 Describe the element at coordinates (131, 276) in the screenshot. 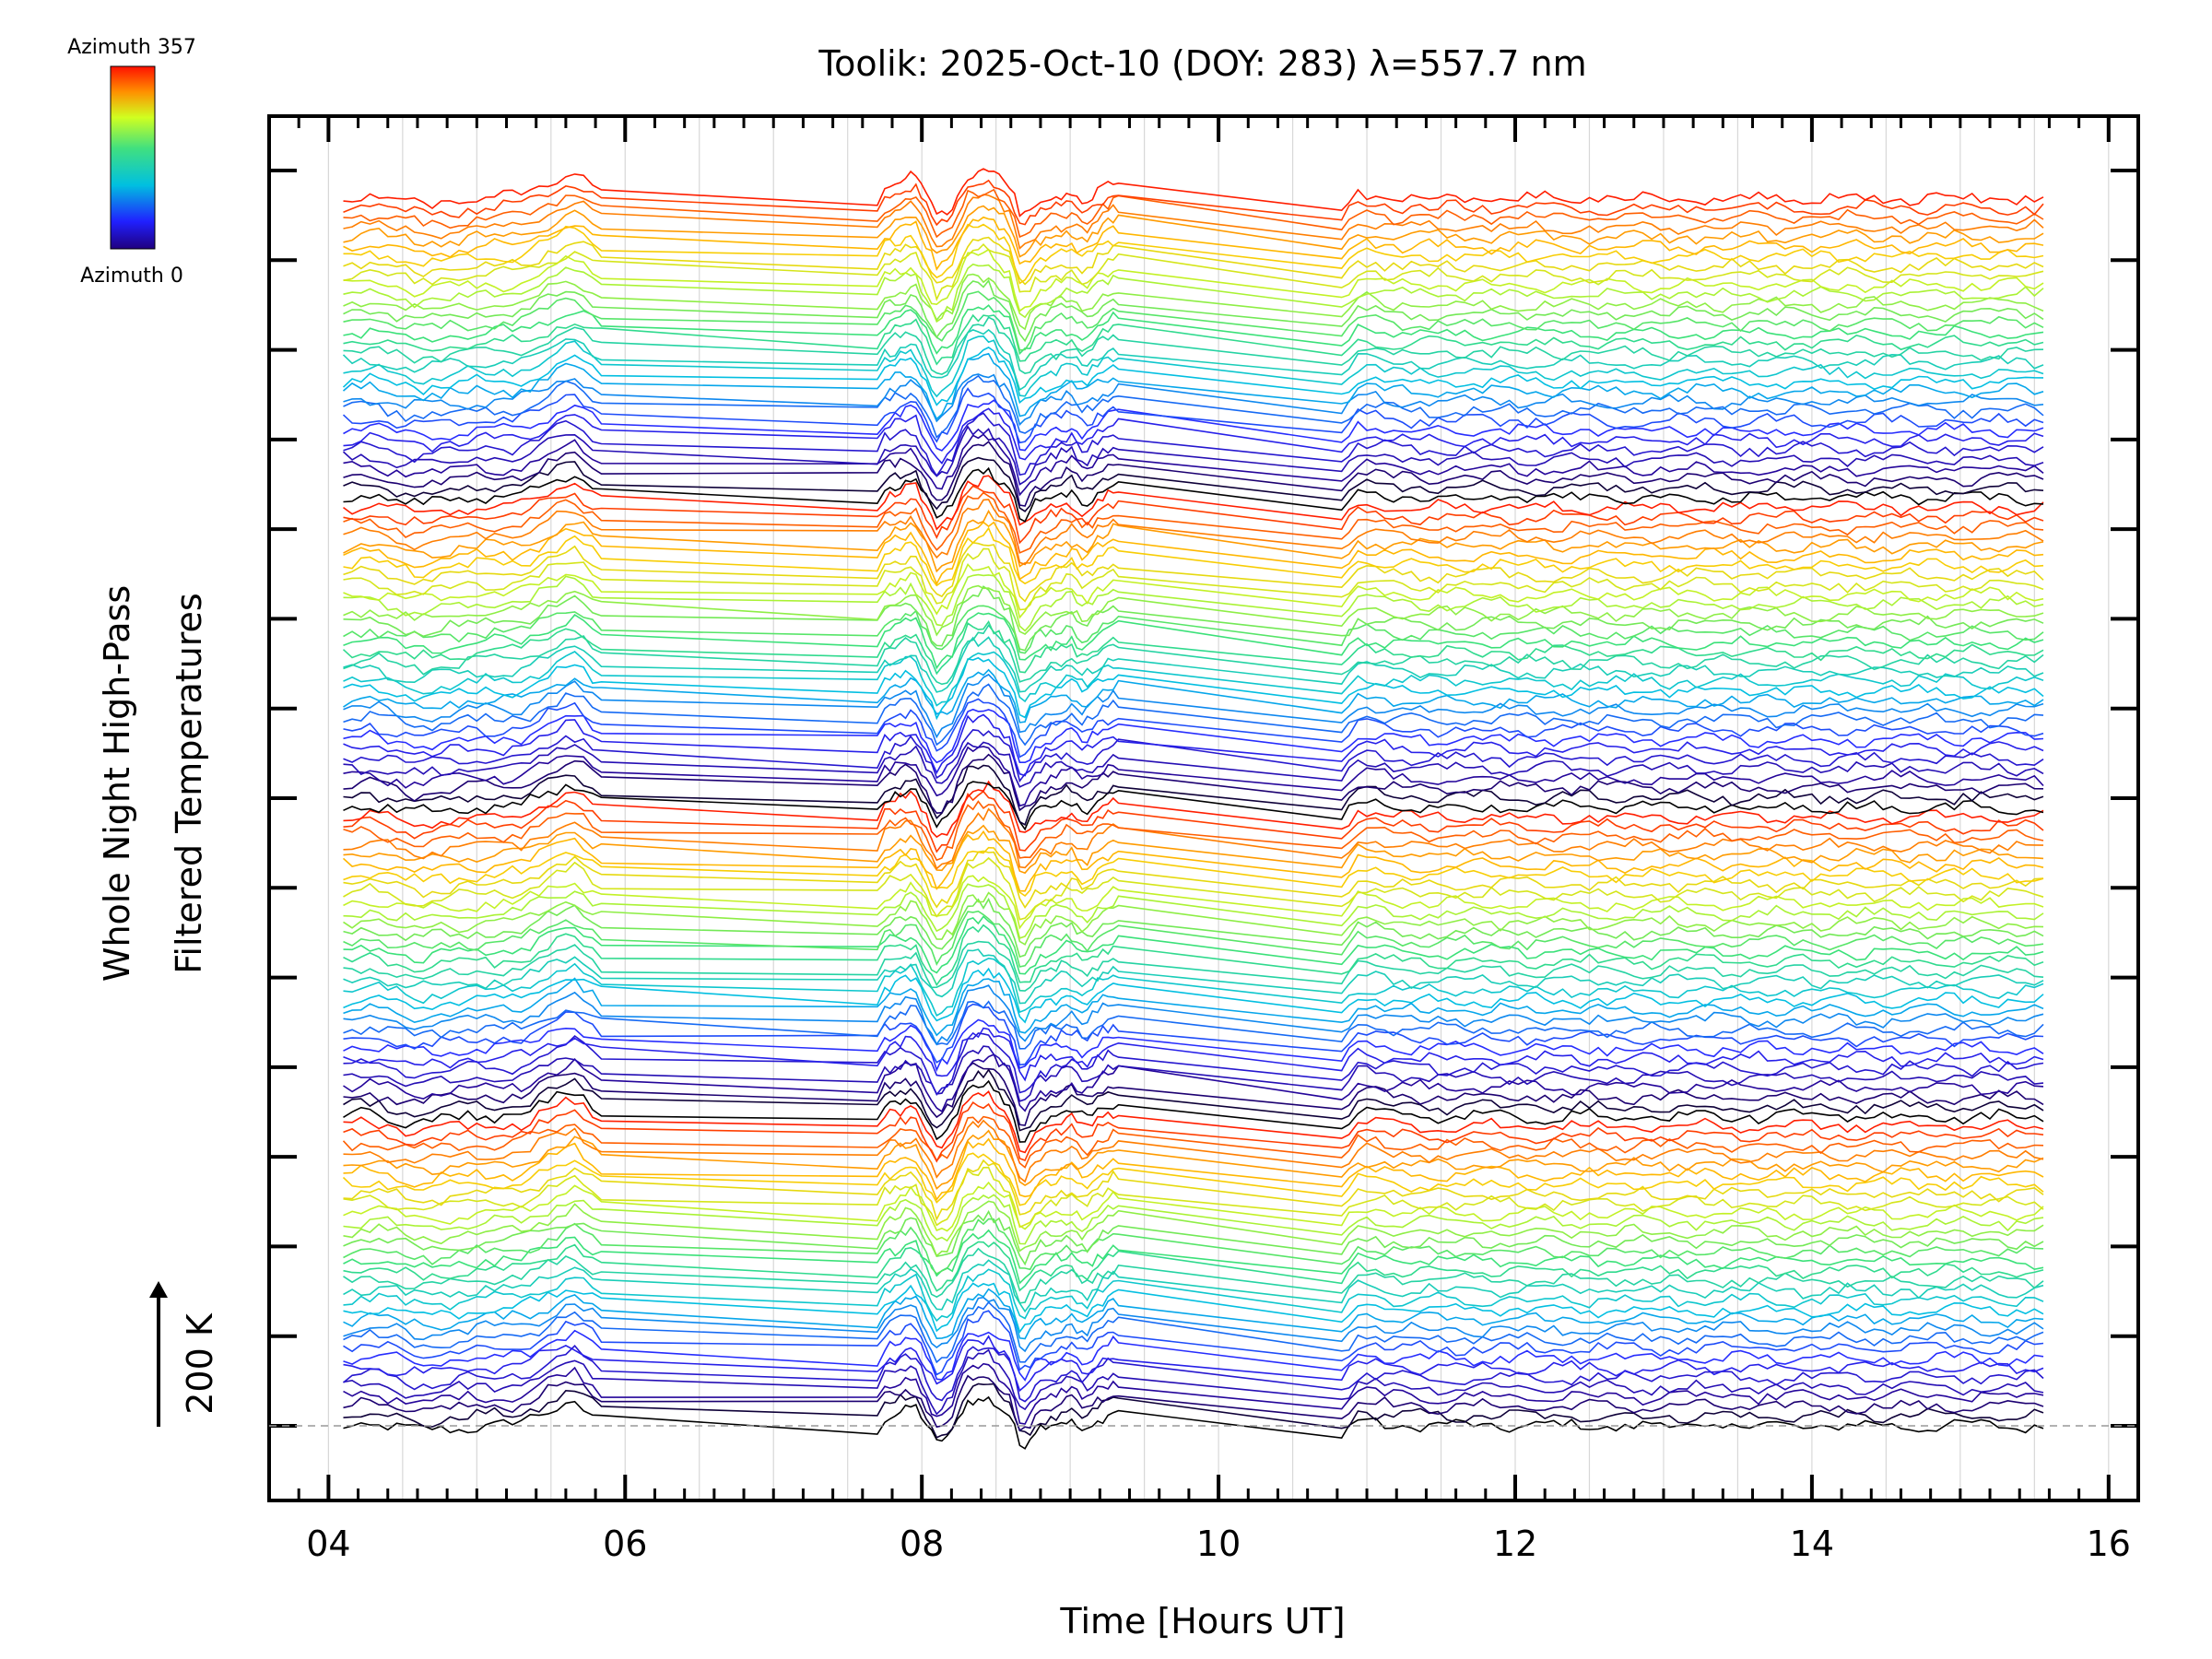

I see `colorbar-bottom-label: Azimuth 0` at that location.